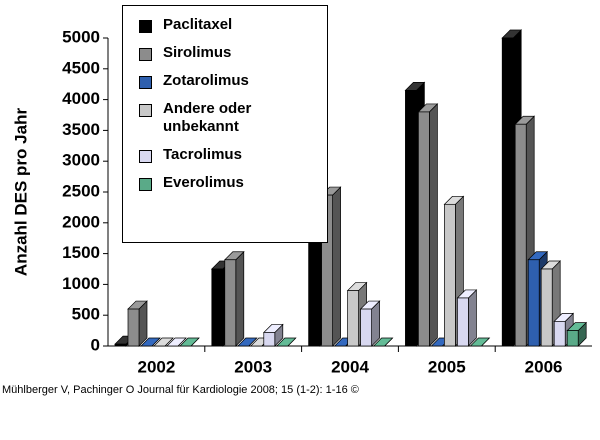  Describe the element at coordinates (81, 221) in the screenshot. I see `y-tick-label: 2000` at that location.